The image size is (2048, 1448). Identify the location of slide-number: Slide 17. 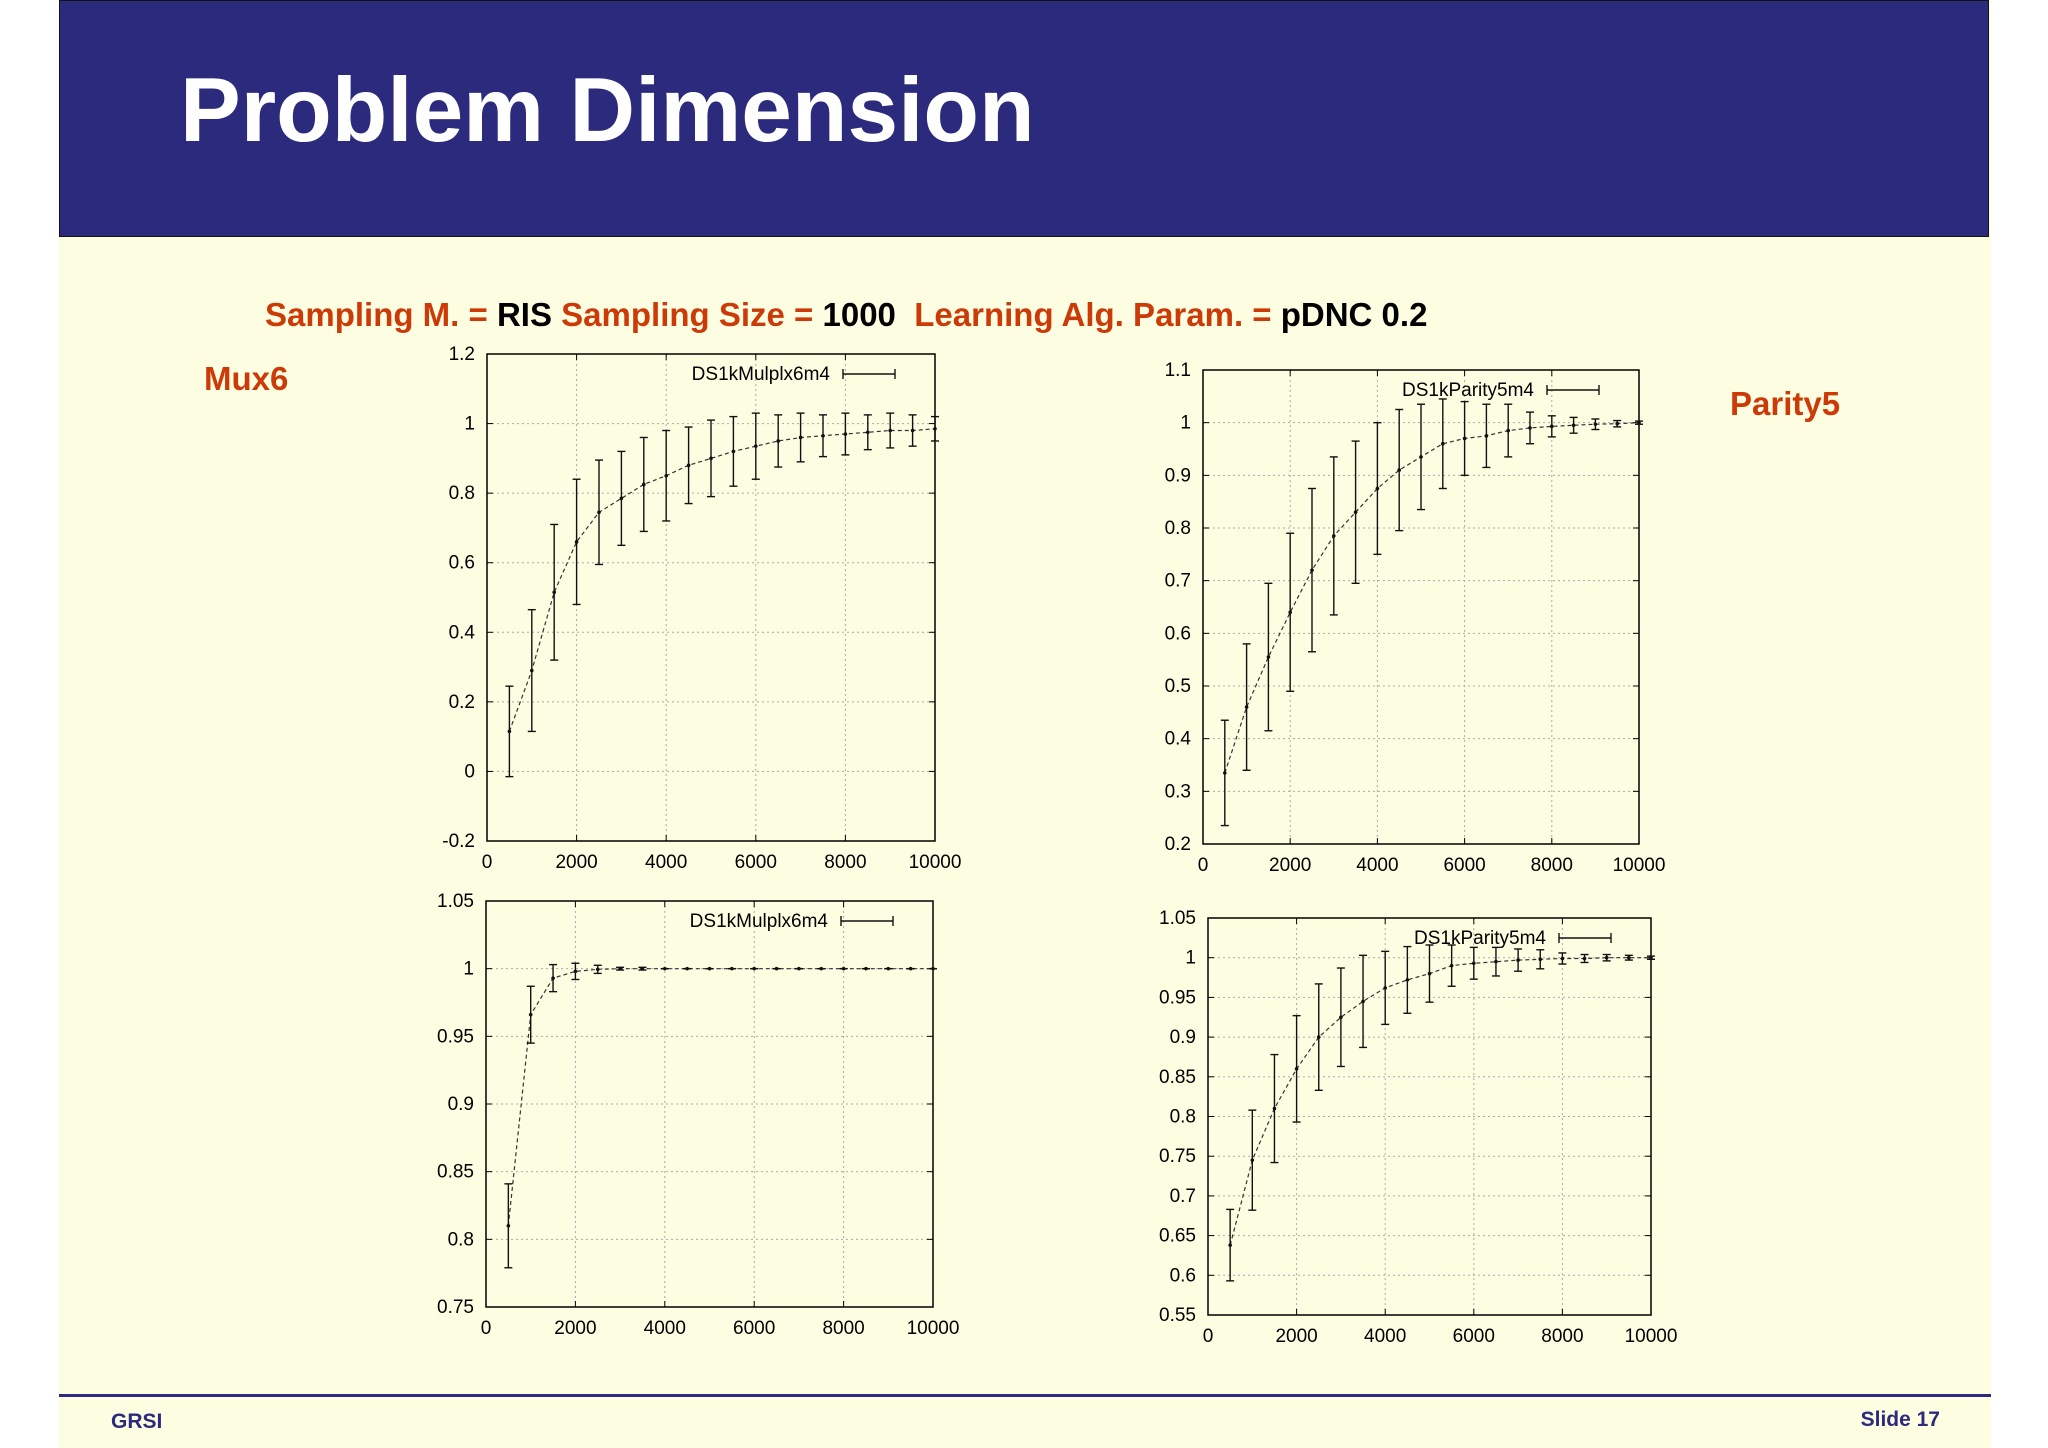
(1900, 1419).